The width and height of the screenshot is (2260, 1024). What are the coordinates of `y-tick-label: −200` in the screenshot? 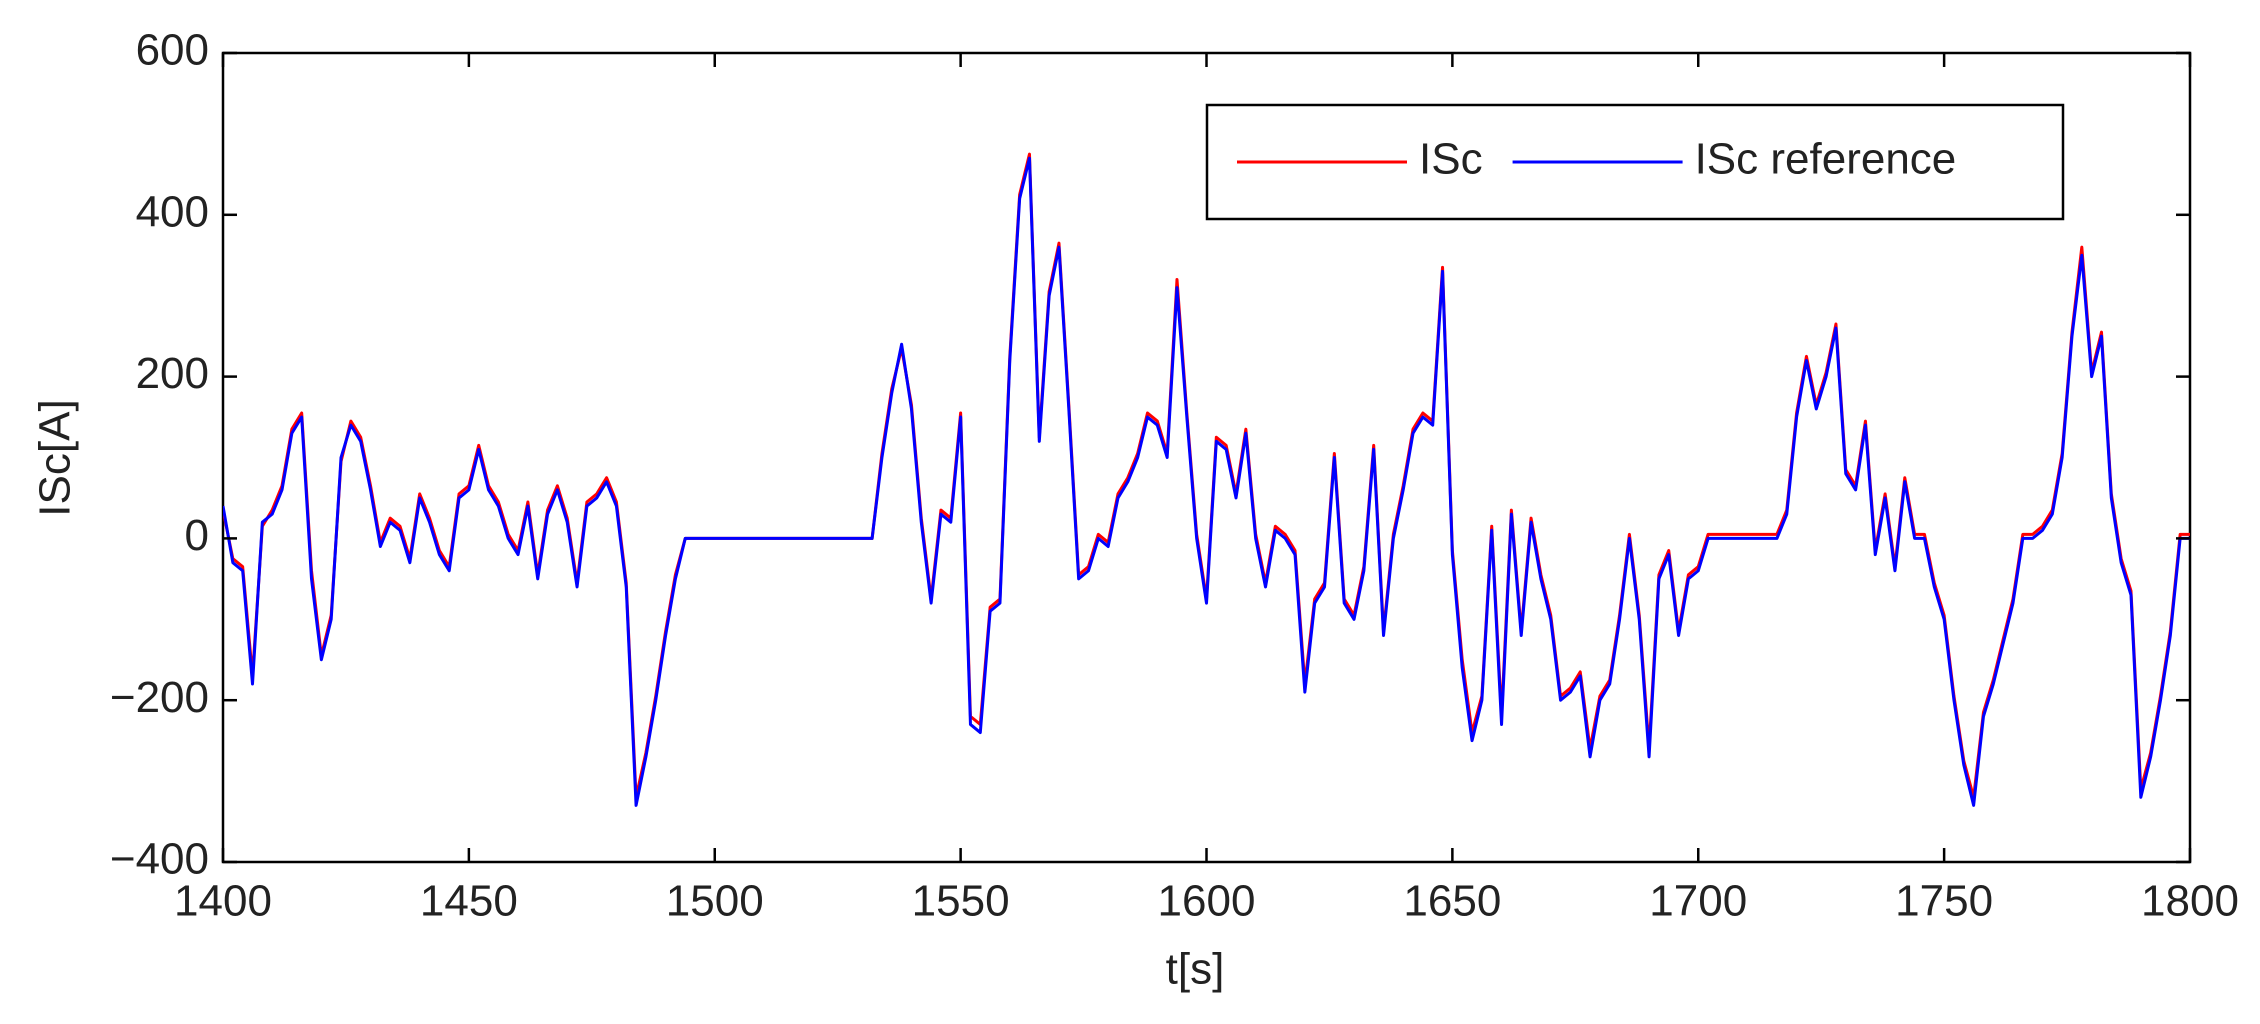 It's located at (159, 697).